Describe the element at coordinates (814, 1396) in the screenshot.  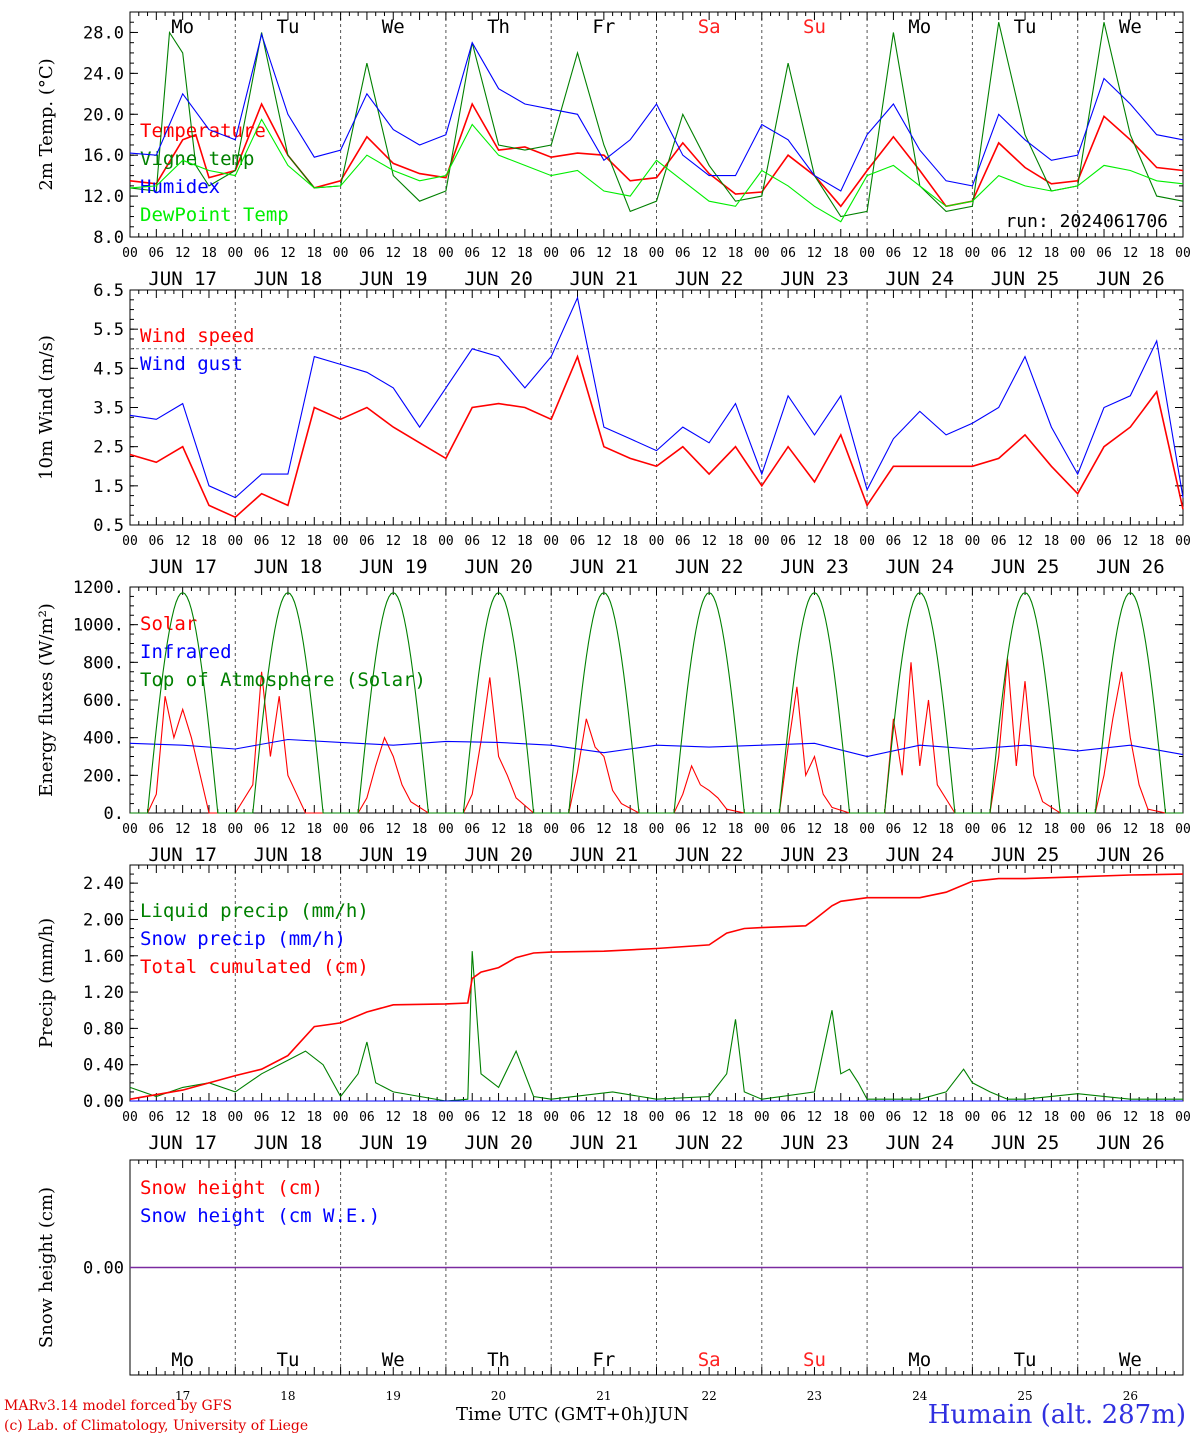
I see `day-number-label: 23` at that location.